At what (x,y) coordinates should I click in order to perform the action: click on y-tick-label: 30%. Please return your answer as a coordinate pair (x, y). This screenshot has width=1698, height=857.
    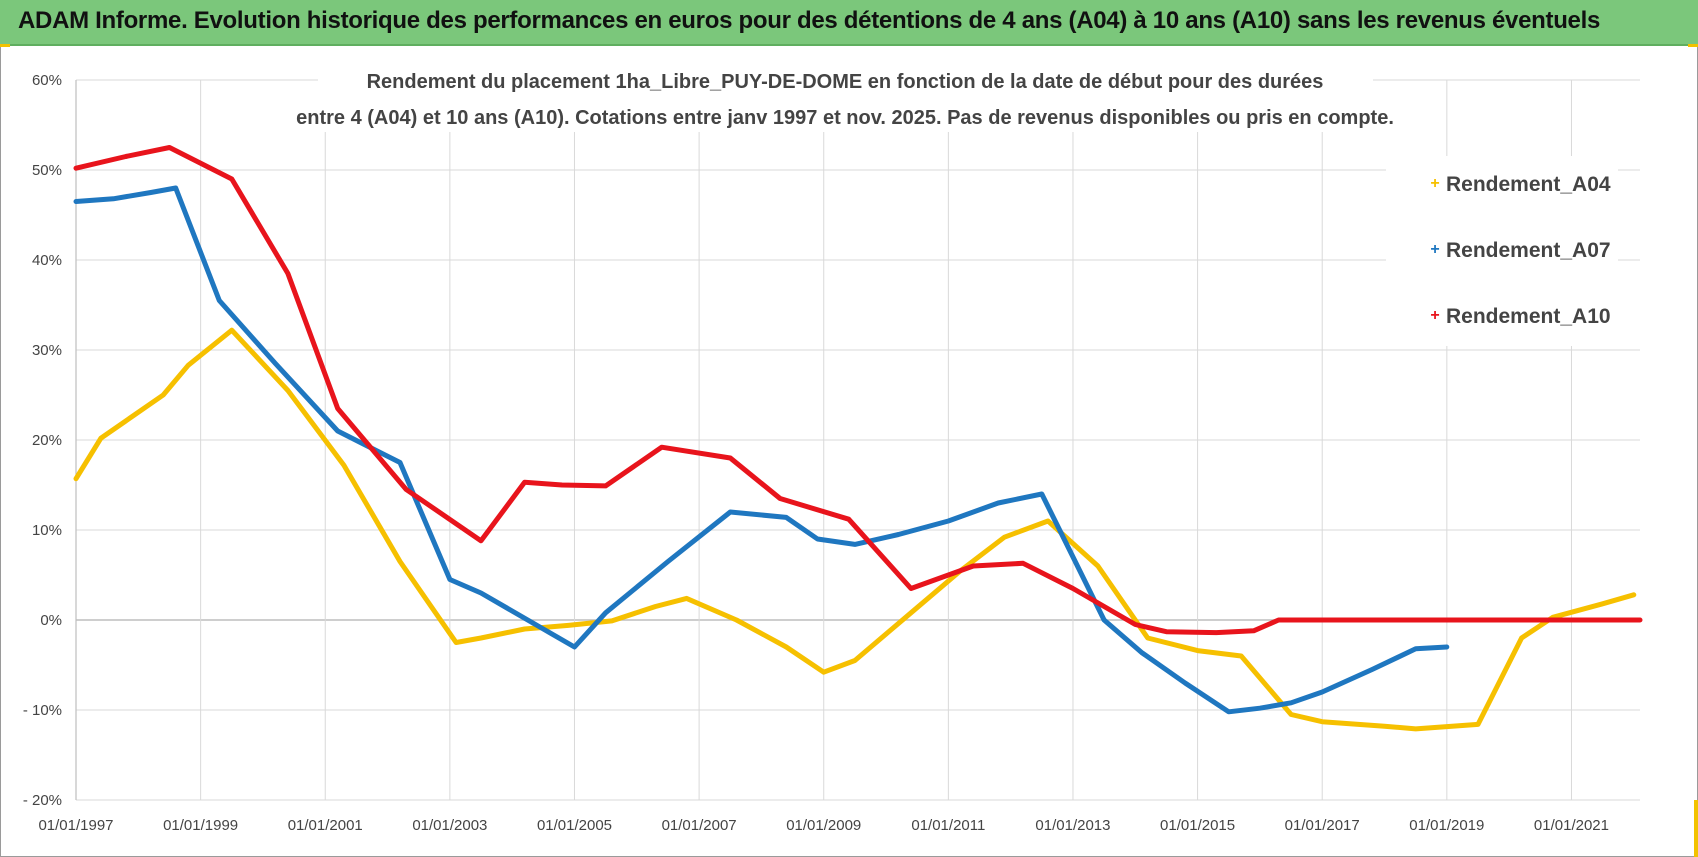
    Looking at the image, I should click on (47, 350).